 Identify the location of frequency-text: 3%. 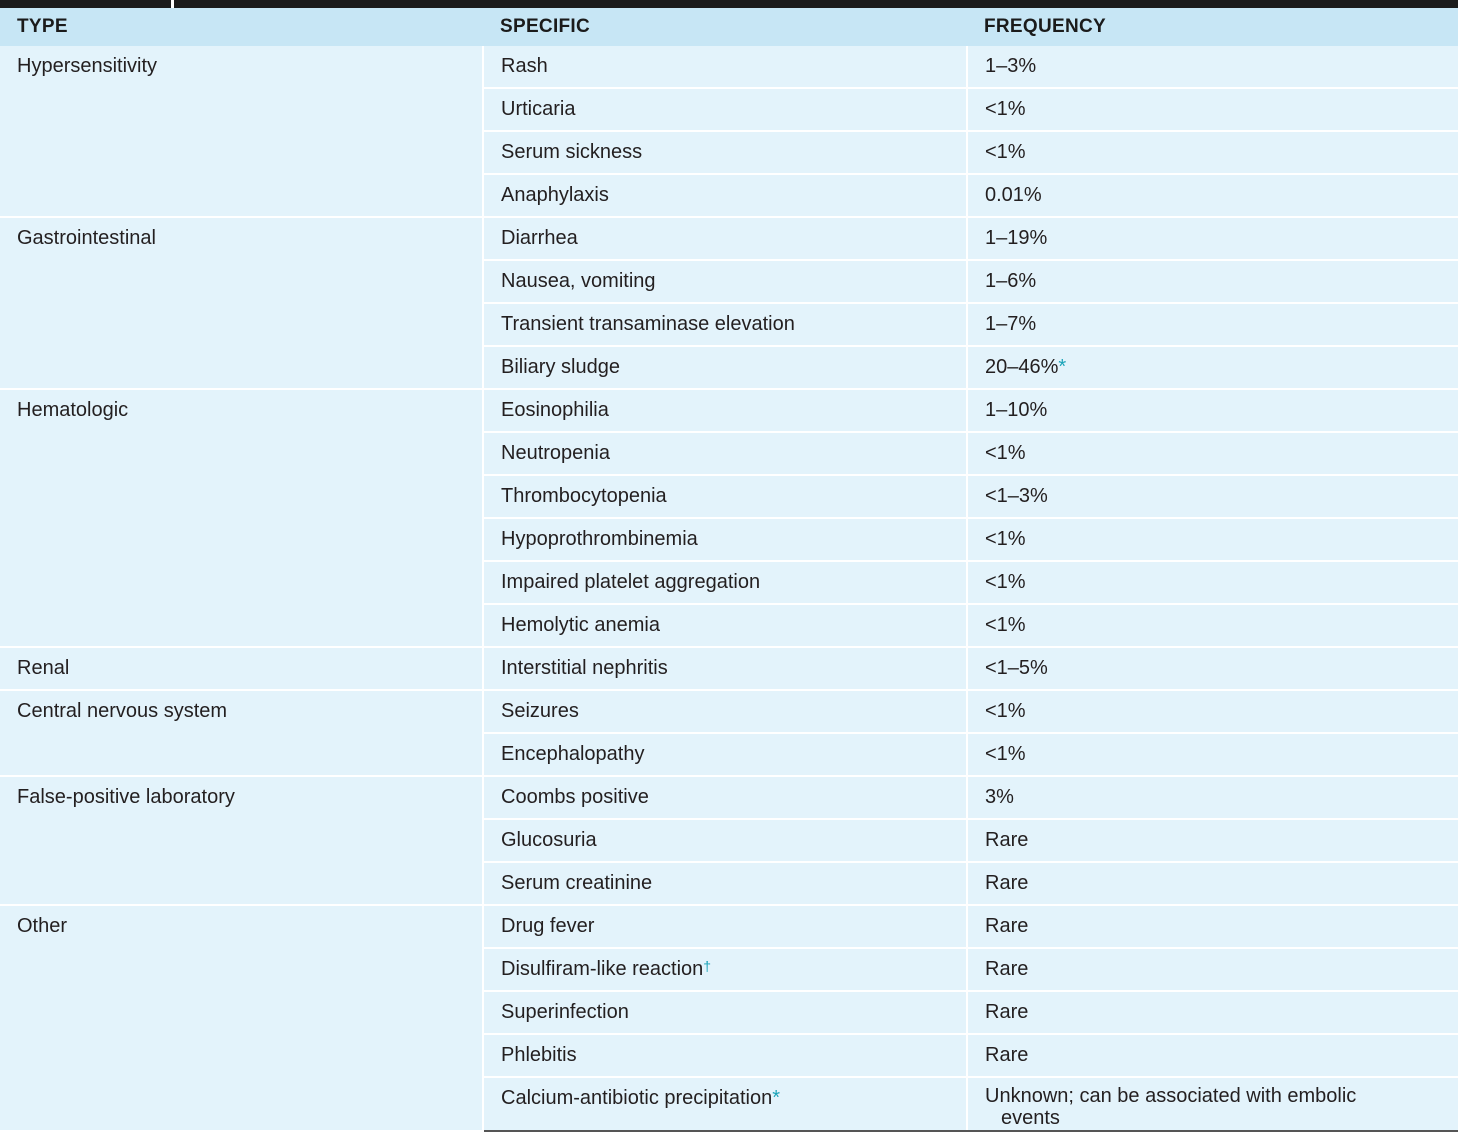
(999, 797).